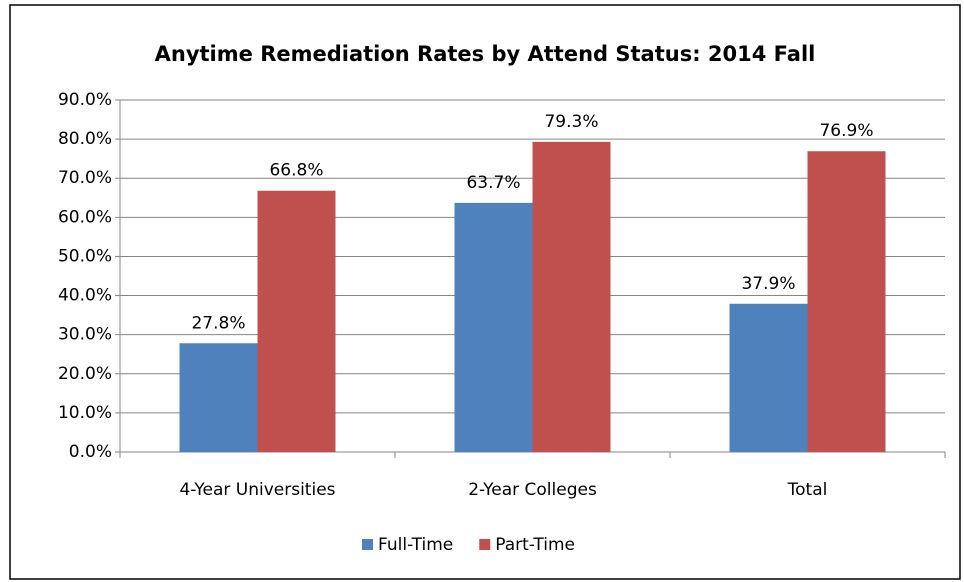  Describe the element at coordinates (493, 183) in the screenshot. I see `data-label: 63.7%` at that location.